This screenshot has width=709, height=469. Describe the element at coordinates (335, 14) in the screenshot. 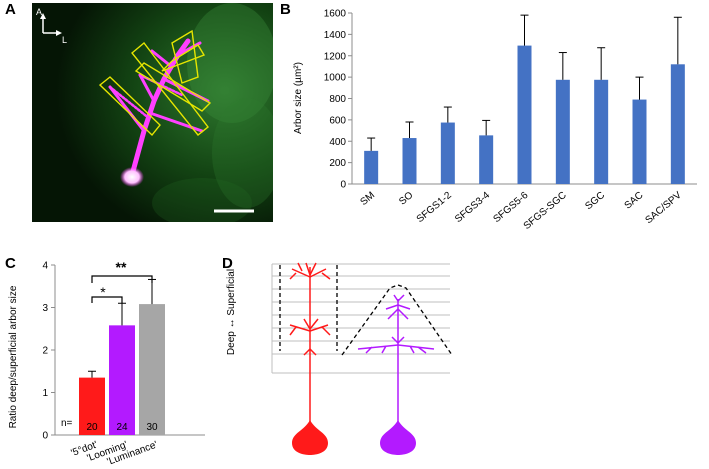

I see `chart-b-ytick-label: 1600` at that location.